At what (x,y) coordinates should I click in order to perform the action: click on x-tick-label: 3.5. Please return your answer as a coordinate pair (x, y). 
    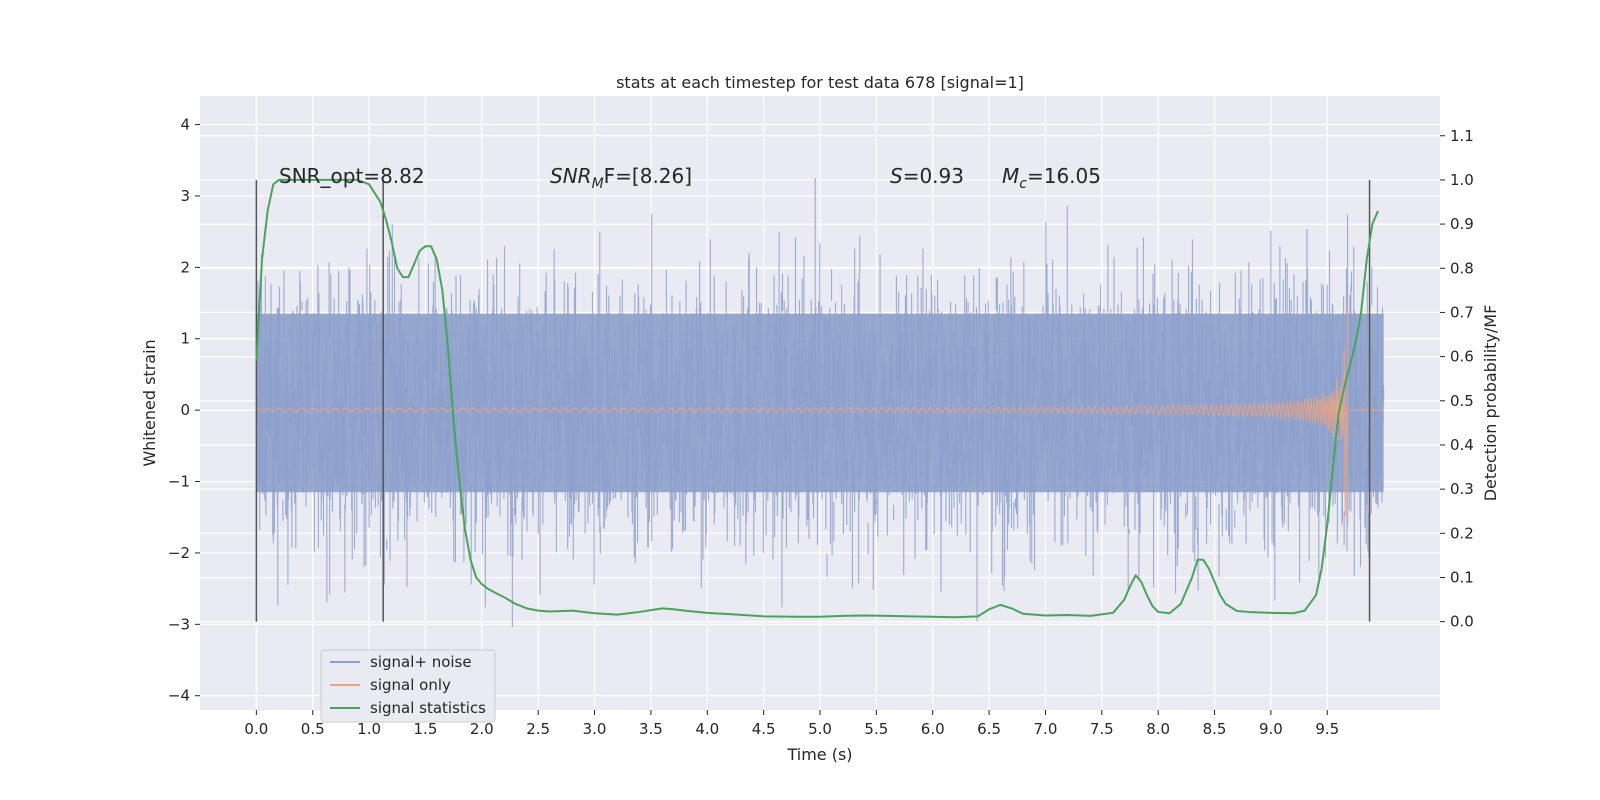
    Looking at the image, I should click on (651, 729).